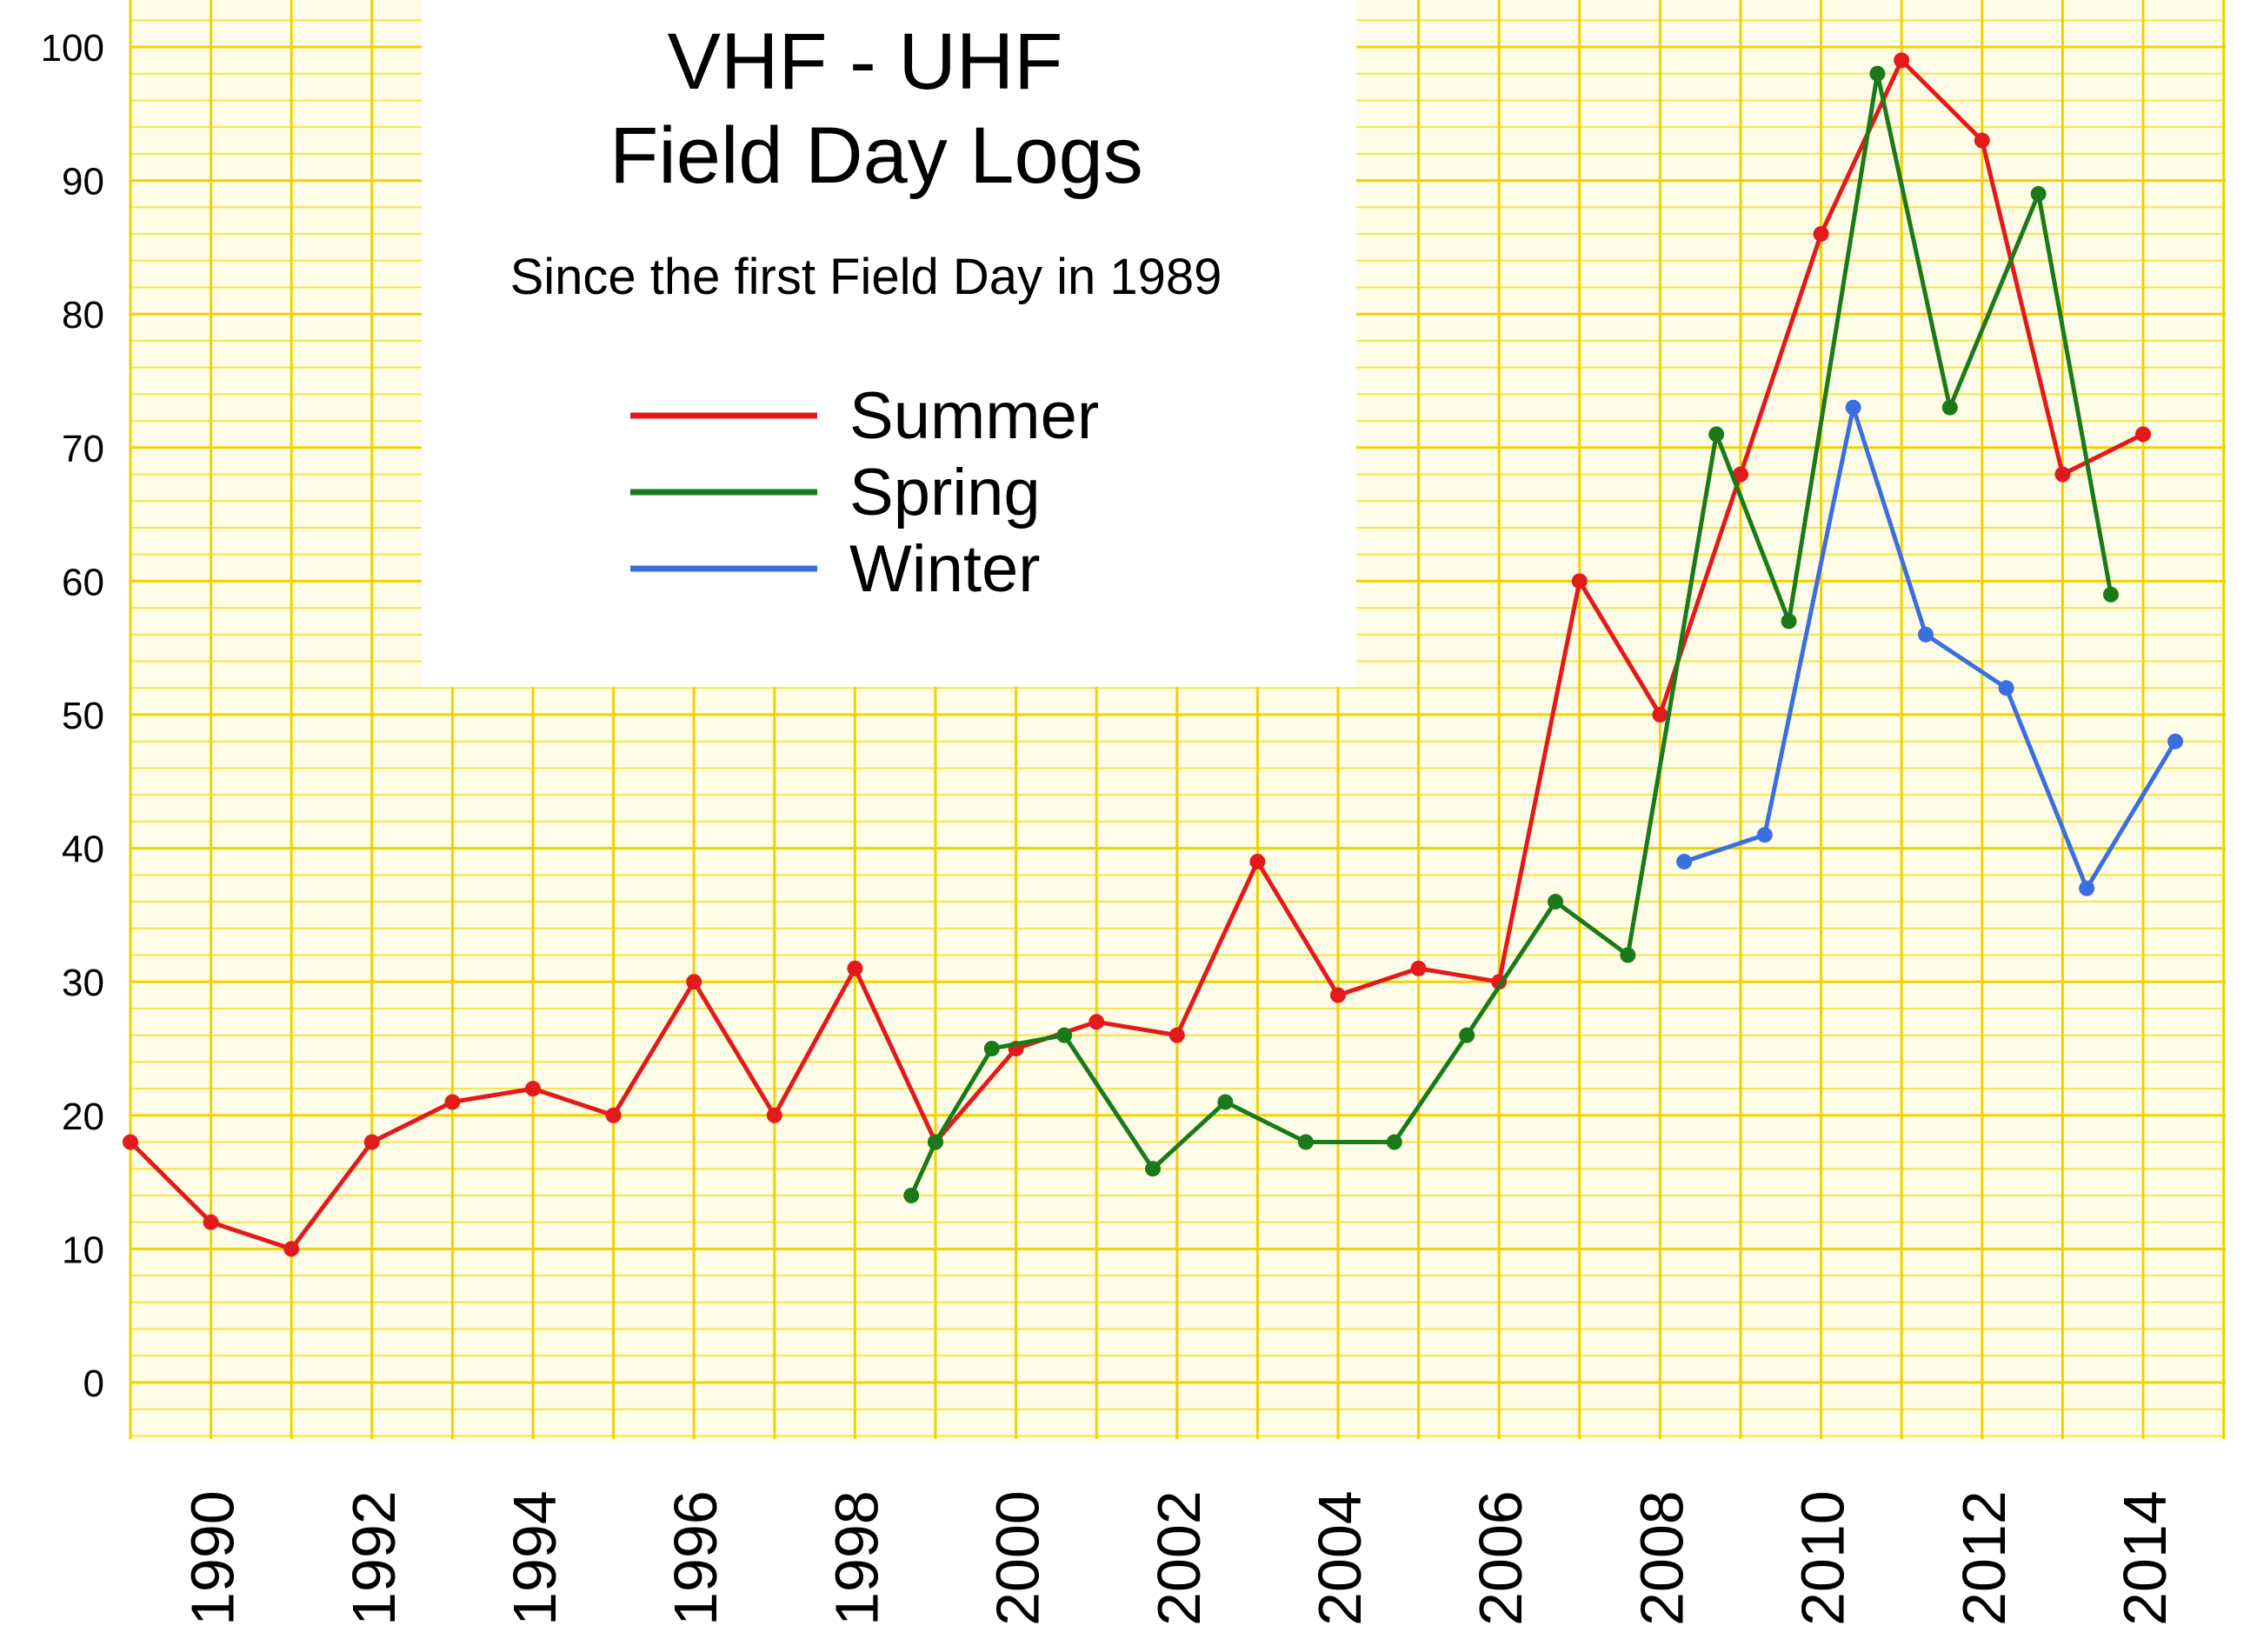 The width and height of the screenshot is (2257, 1652). I want to click on y-axis: 0 10 20 30 40 50 60 70 80 90 100, so click(72, 716).